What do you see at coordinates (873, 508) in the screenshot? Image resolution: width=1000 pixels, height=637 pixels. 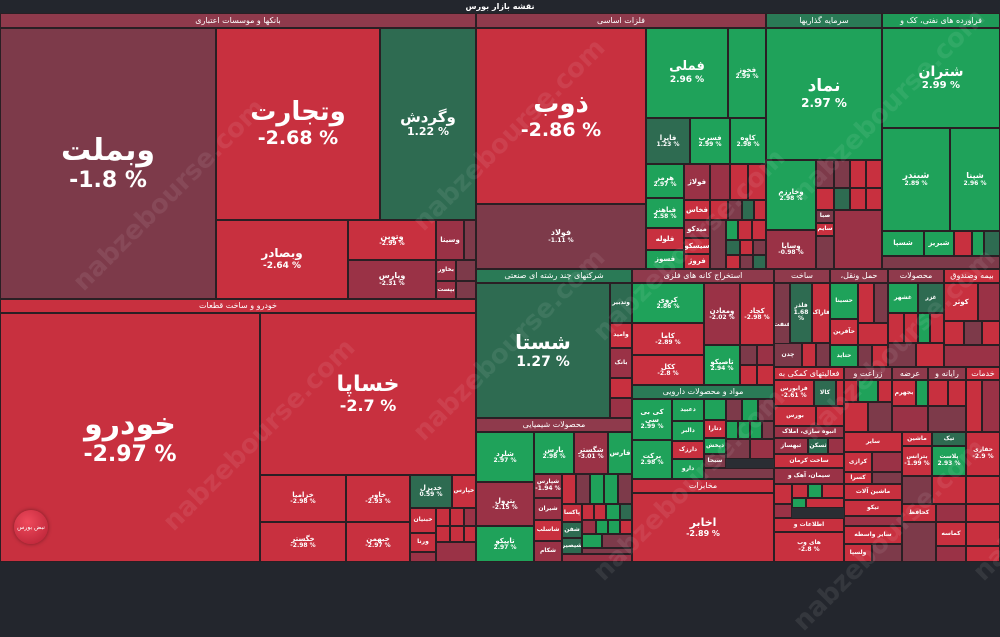 I see `stock-tile: تیکو` at bounding box center [873, 508].